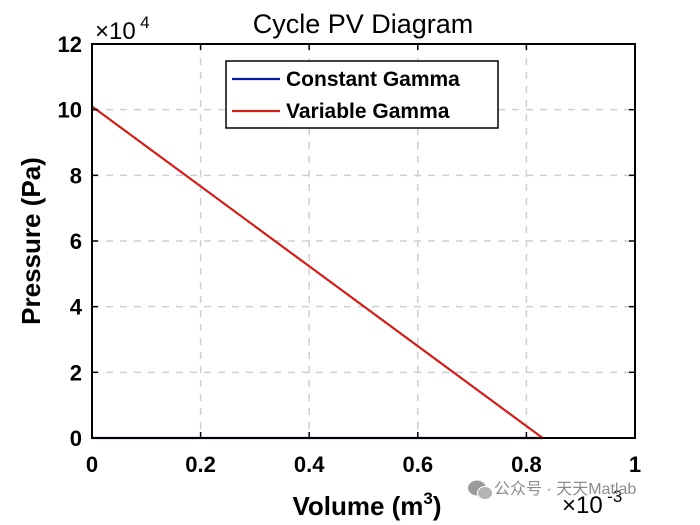  I want to click on x-axis-exponent: ×10 -3, so click(592, 503).